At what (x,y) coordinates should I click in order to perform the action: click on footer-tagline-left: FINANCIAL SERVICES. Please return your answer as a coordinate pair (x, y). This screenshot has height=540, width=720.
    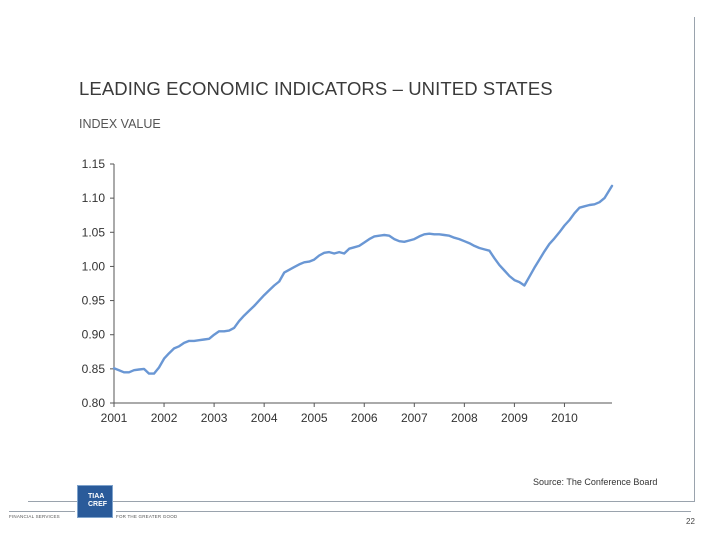
    Looking at the image, I should click on (34, 516).